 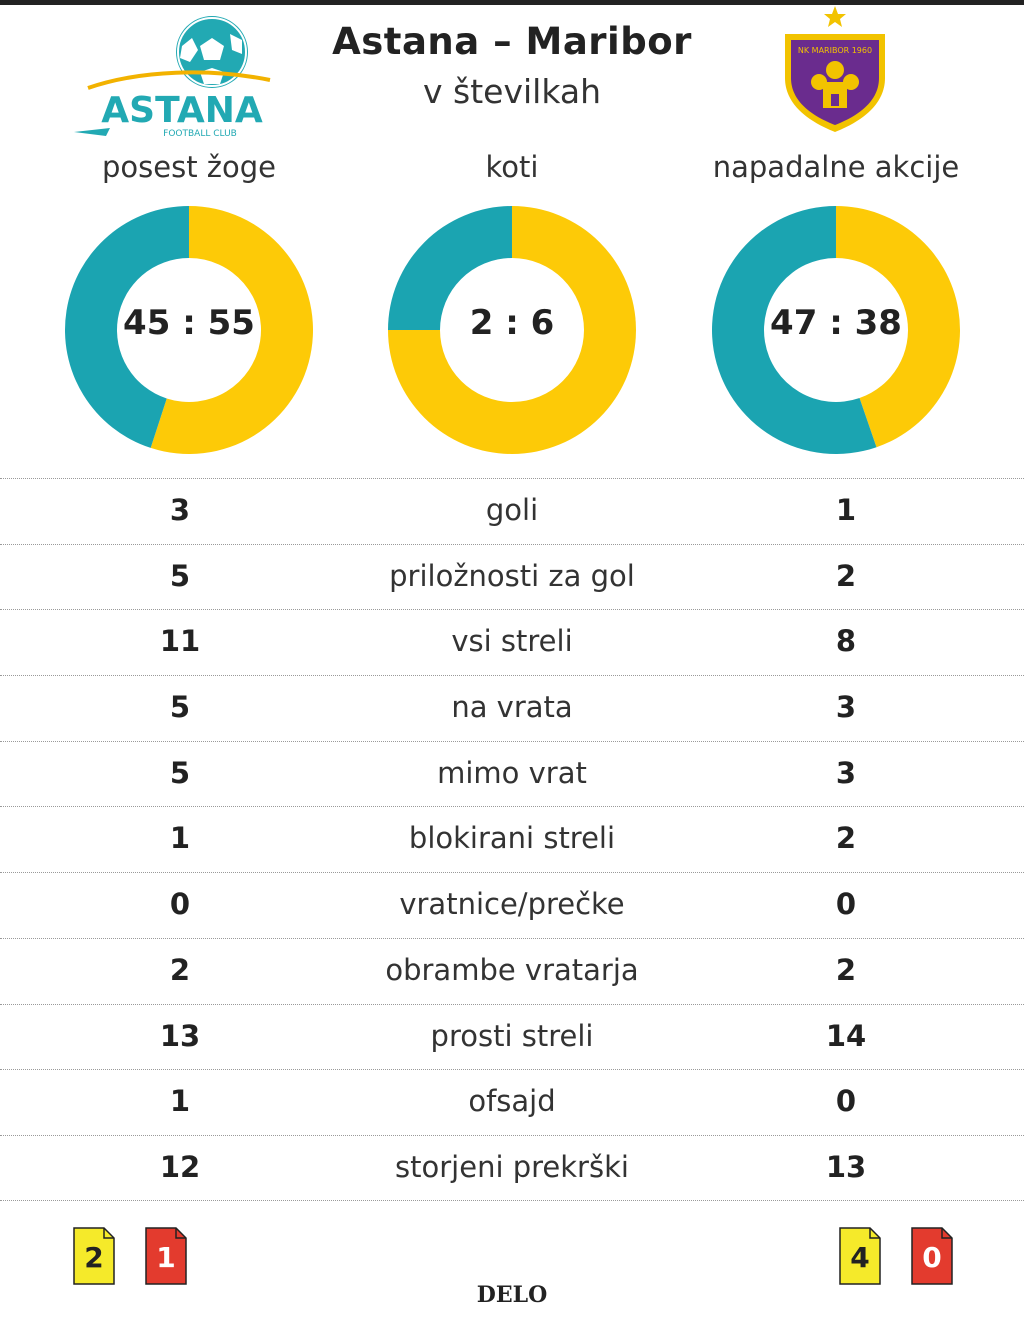 I want to click on stat-label: na vrata, so click(x=512, y=707).